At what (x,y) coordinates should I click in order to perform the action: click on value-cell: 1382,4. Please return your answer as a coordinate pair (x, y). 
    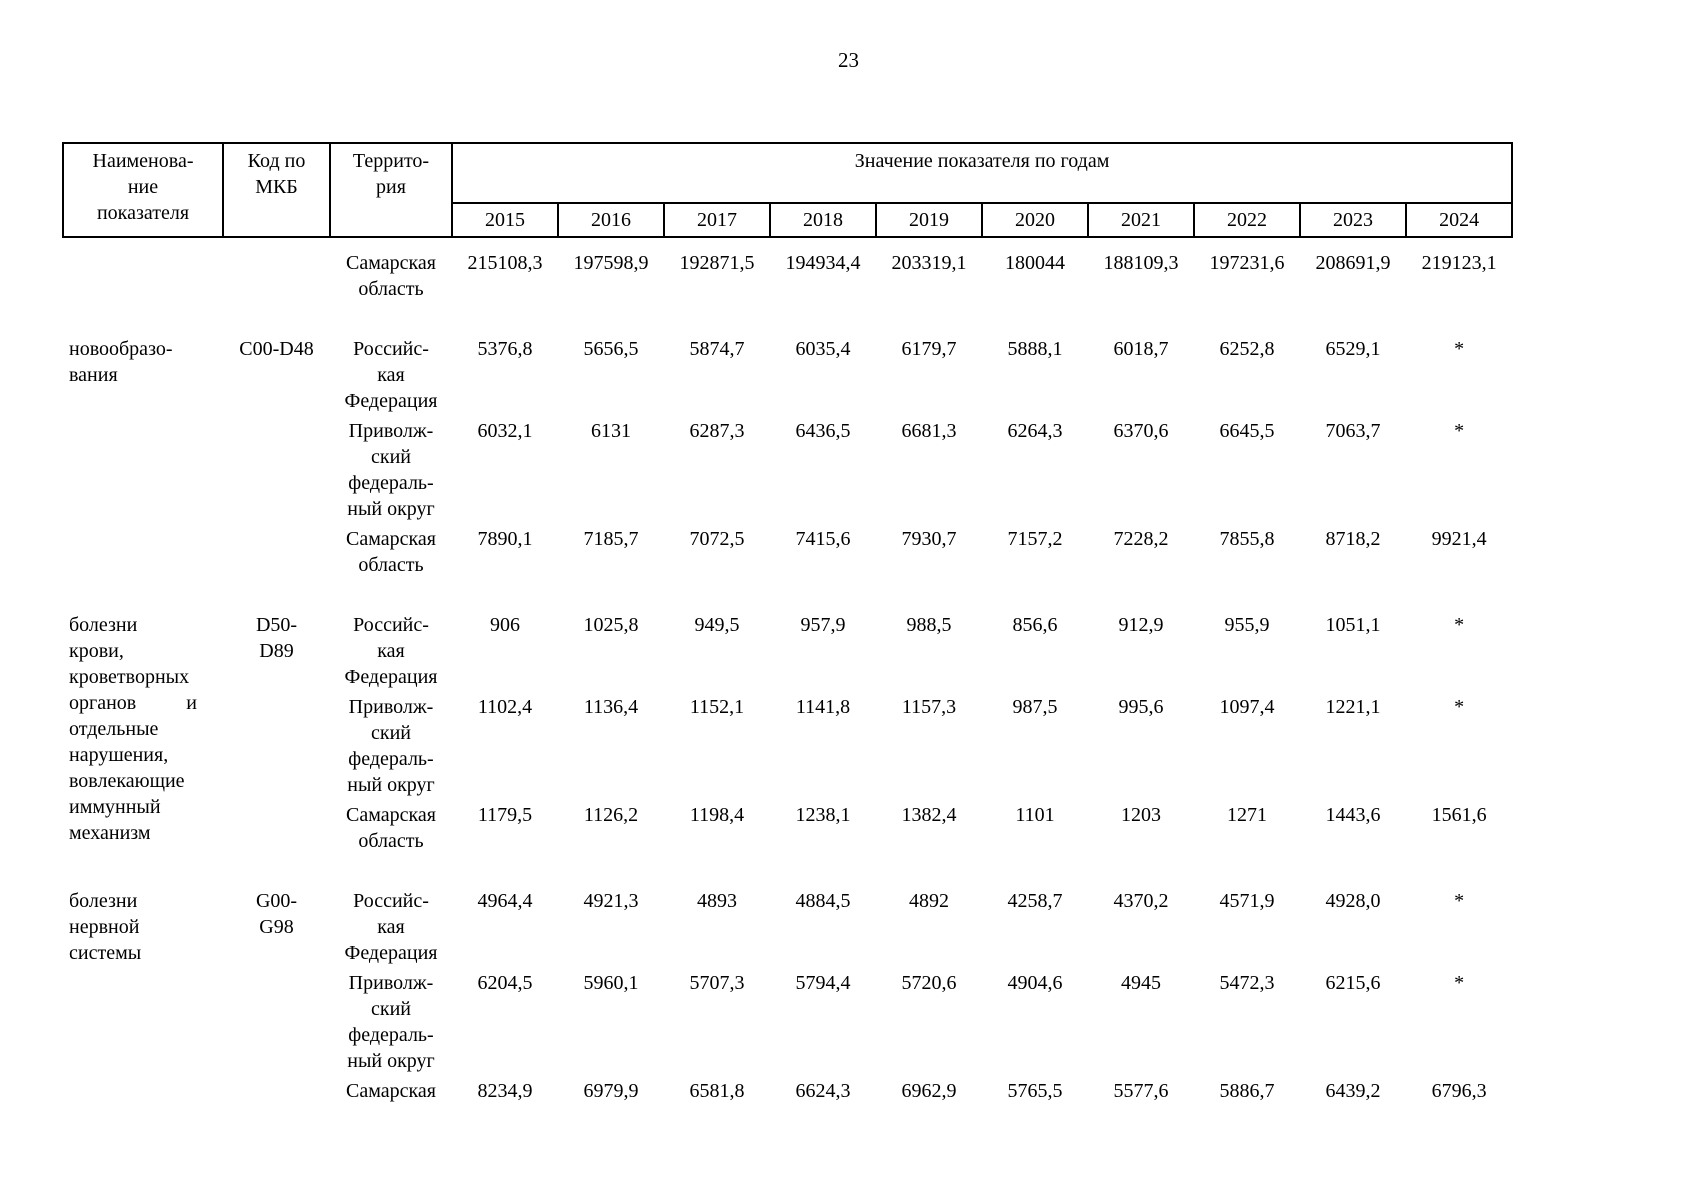
    Looking at the image, I should click on (929, 815).